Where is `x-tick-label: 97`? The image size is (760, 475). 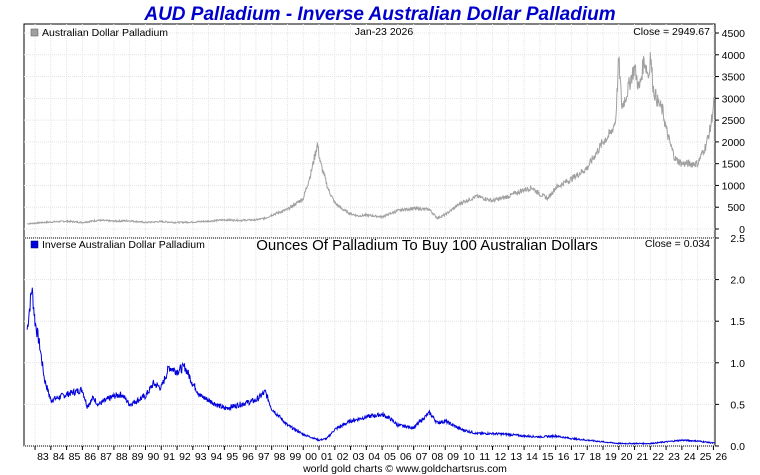
x-tick-label: 97 is located at coordinates (264, 457).